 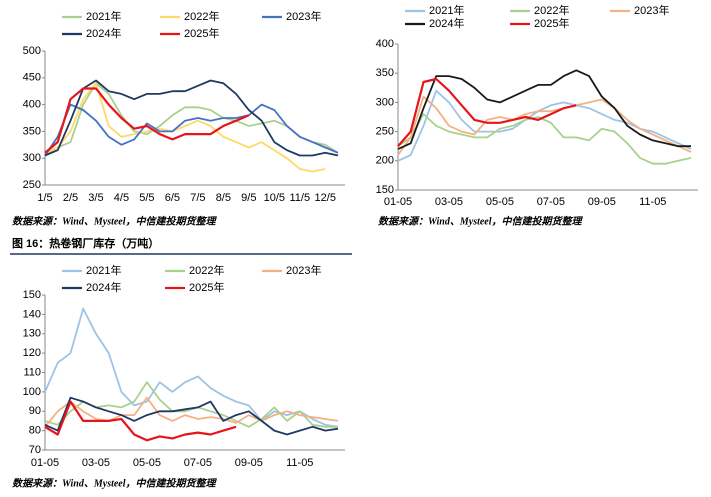 What do you see at coordinates (197, 198) in the screenshot?
I see `x-tick-label: 7/5` at bounding box center [197, 198].